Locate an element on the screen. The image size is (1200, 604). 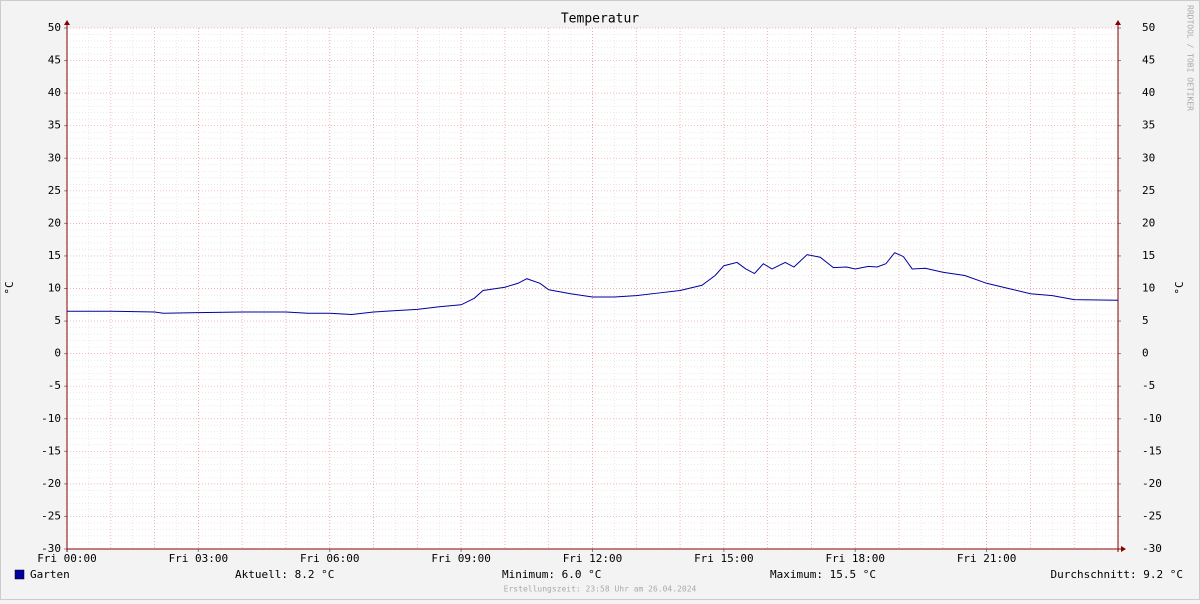
x-tick-label: Fri 12:00 is located at coordinates (593, 558).